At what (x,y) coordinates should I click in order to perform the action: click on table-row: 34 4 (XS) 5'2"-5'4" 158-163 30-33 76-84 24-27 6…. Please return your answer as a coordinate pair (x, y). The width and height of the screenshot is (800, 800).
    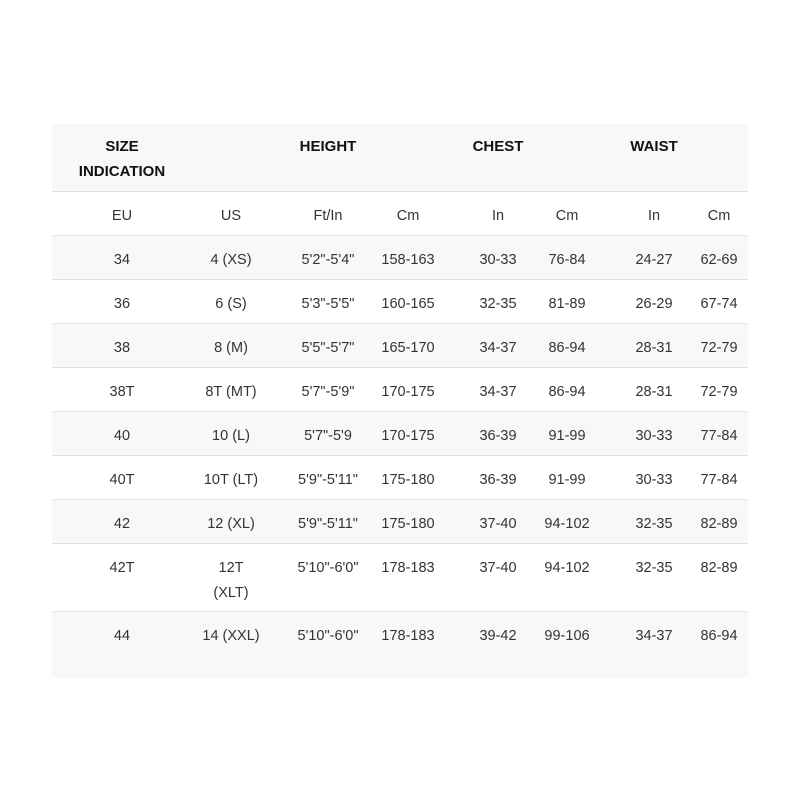
    Looking at the image, I should click on (400, 258).